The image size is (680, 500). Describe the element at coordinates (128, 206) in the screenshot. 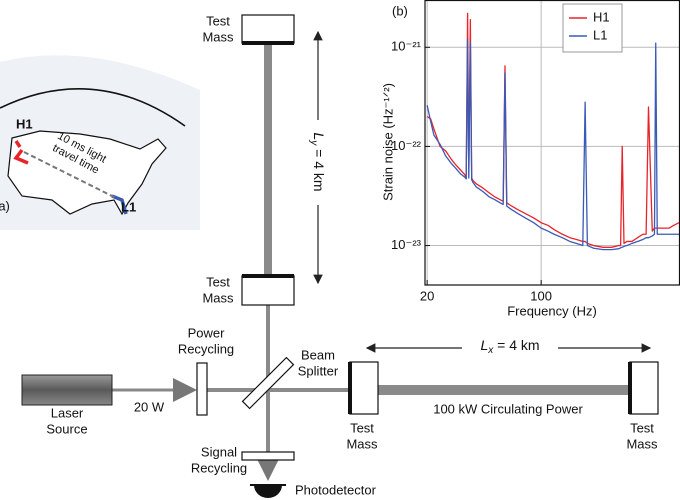

I see `site-label: L1` at that location.